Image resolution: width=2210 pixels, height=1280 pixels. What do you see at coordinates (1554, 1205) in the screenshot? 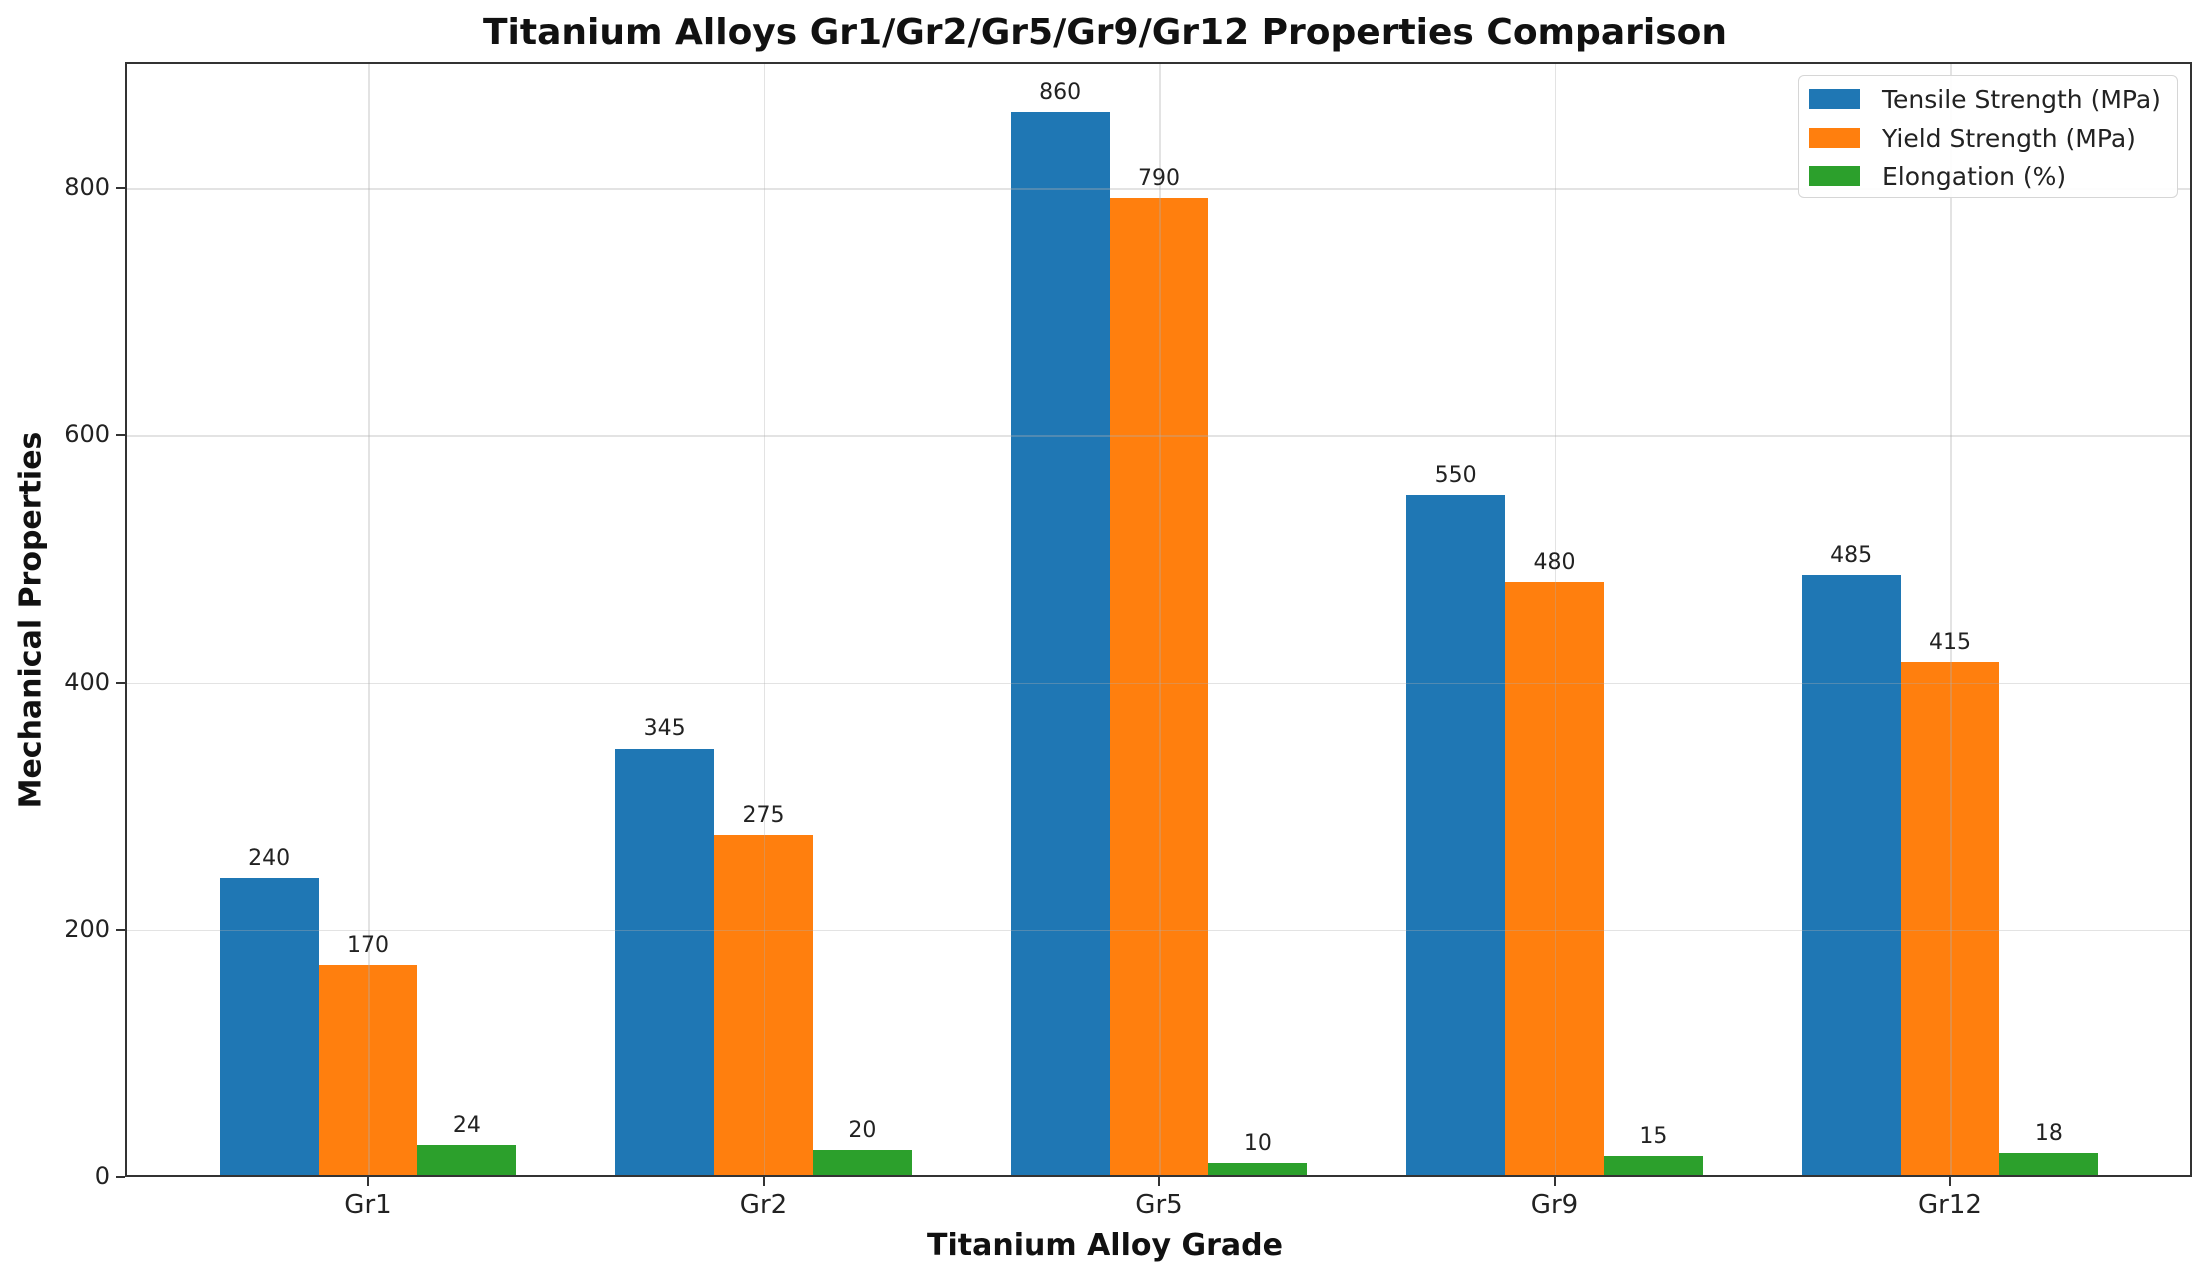
I see `x-tick-label: Gr9` at bounding box center [1554, 1205].